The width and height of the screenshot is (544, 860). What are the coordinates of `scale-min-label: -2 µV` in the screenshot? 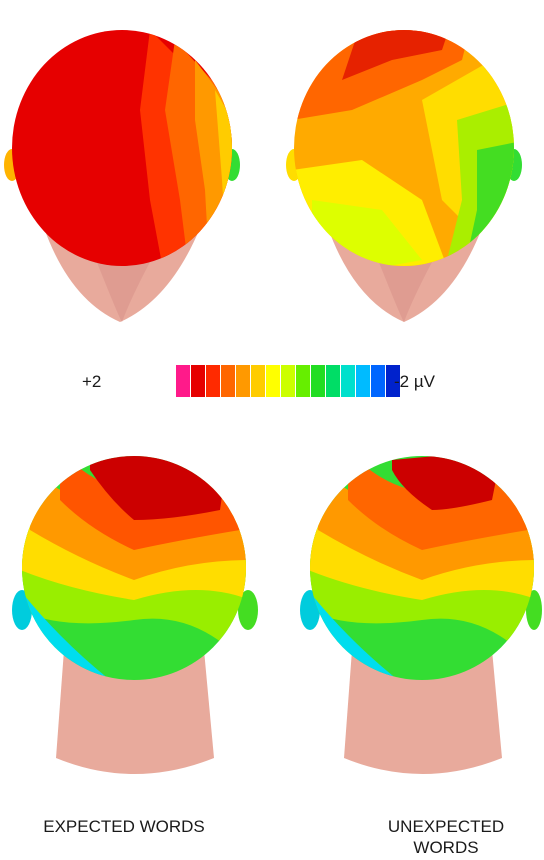 It's located at (414, 381).